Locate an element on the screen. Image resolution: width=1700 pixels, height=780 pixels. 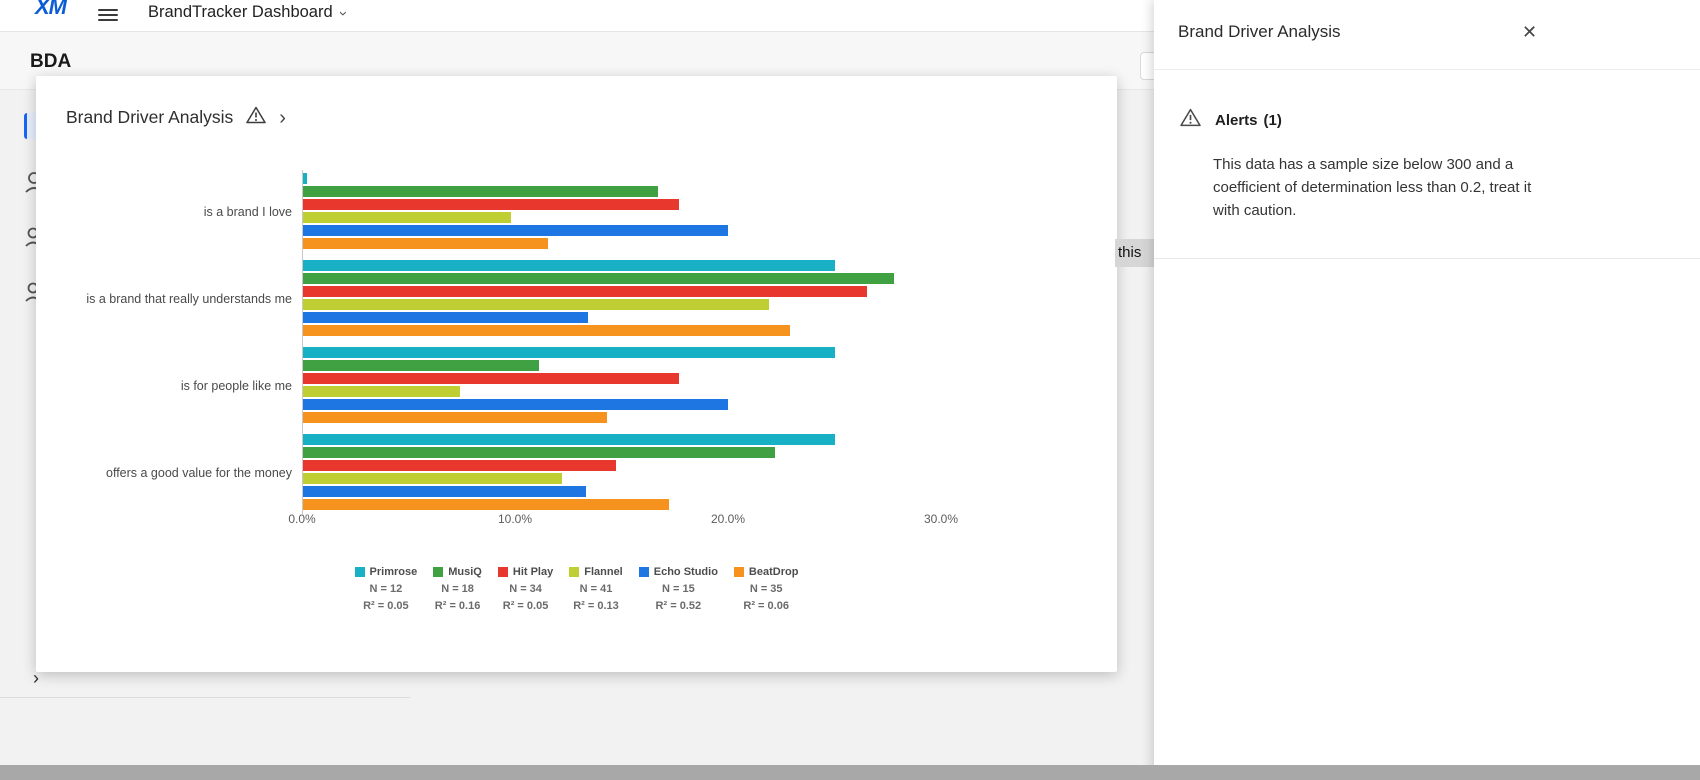
widget-title: Brand Driver Analysis is located at coordinates (150, 117).